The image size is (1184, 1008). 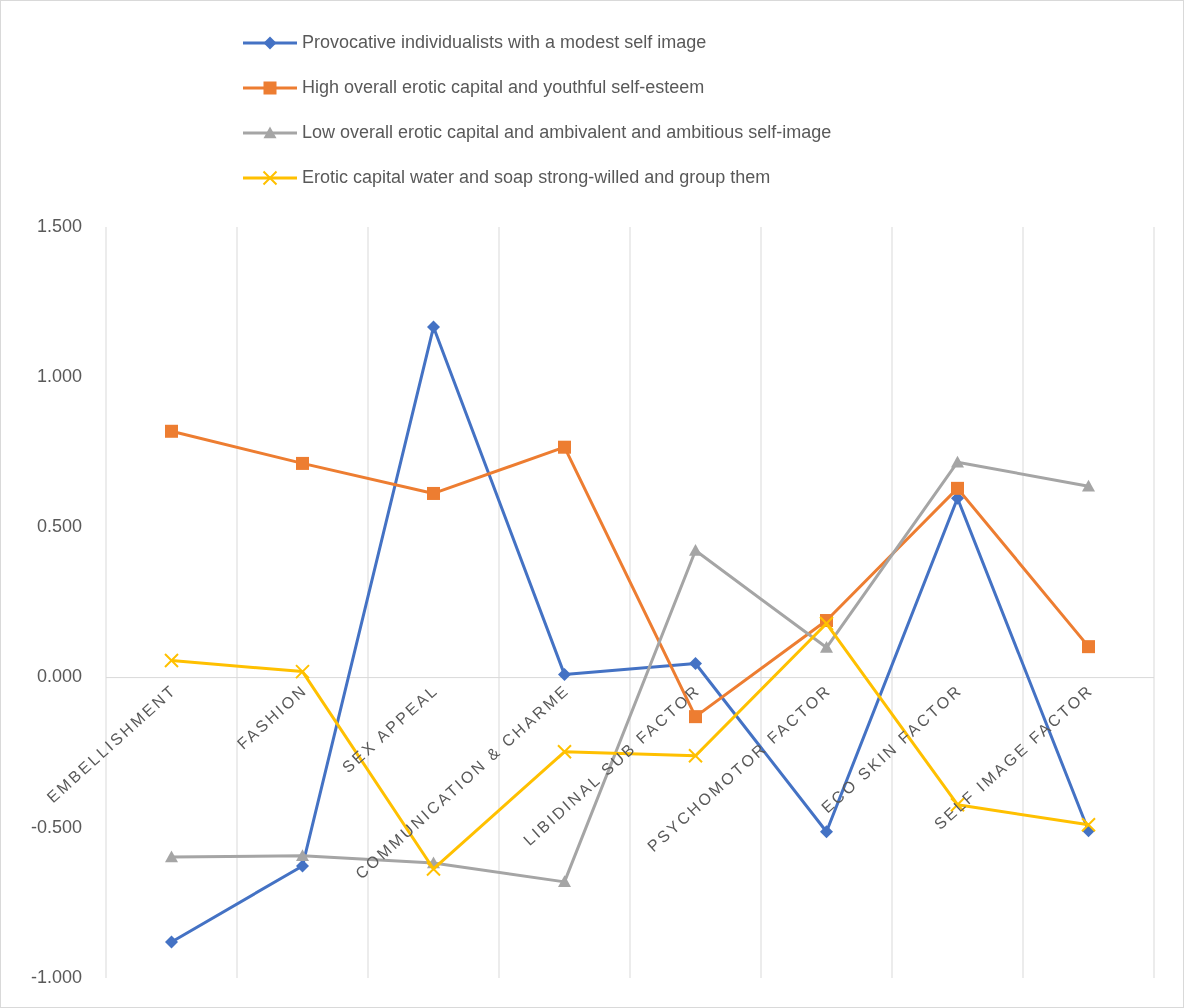 I want to click on y-tick-label: -1.000, so click(x=56, y=976).